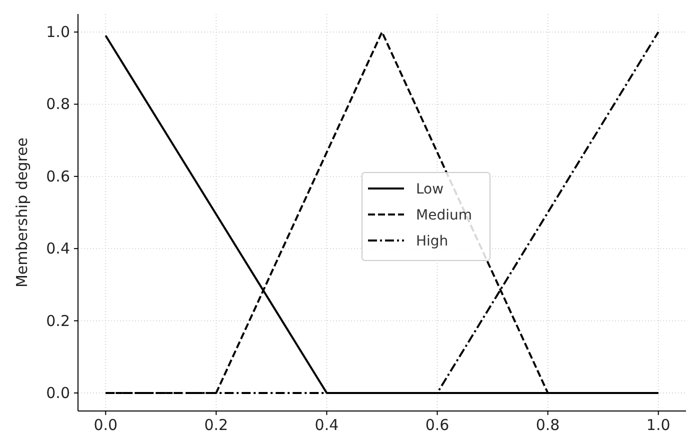  I want to click on y-tick-label: 1.0, so click(58, 32).